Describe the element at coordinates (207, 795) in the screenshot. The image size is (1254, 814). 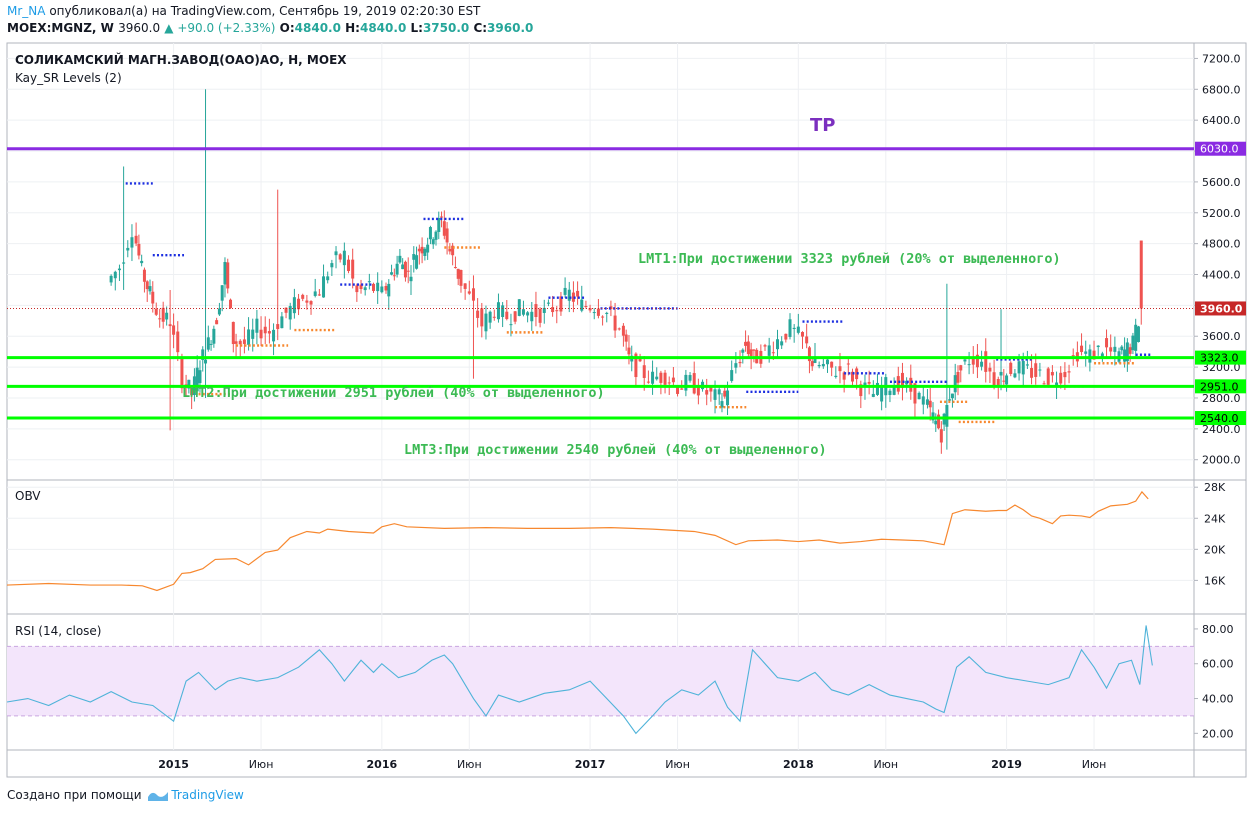
I see `tradingview-link: TradingView` at that location.